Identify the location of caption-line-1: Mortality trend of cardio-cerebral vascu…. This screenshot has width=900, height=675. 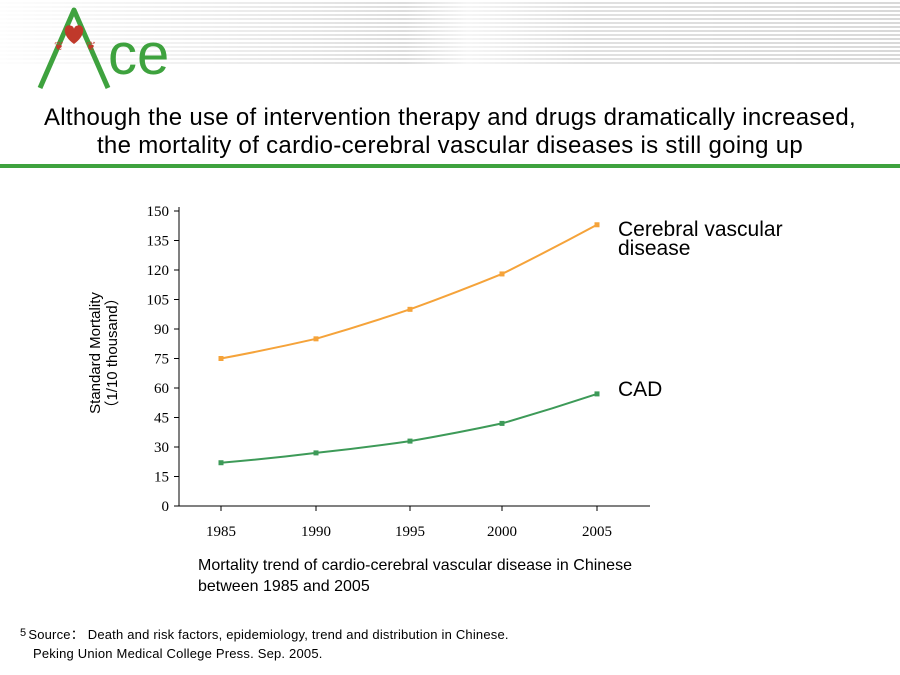
(415, 565).